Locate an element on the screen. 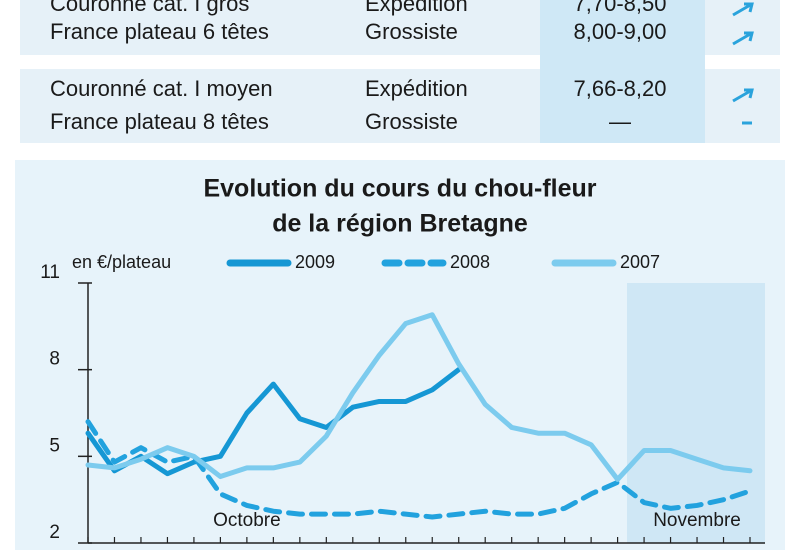 The image size is (800, 550). cell: France plateau 8 têtes is located at coordinates (159, 121).